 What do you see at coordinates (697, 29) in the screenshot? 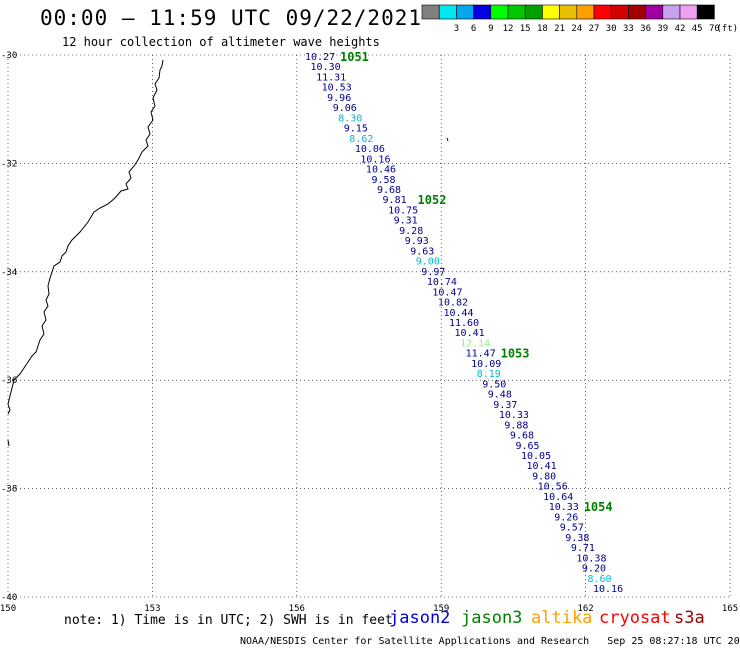
I see `legend-label: 45` at bounding box center [697, 29].